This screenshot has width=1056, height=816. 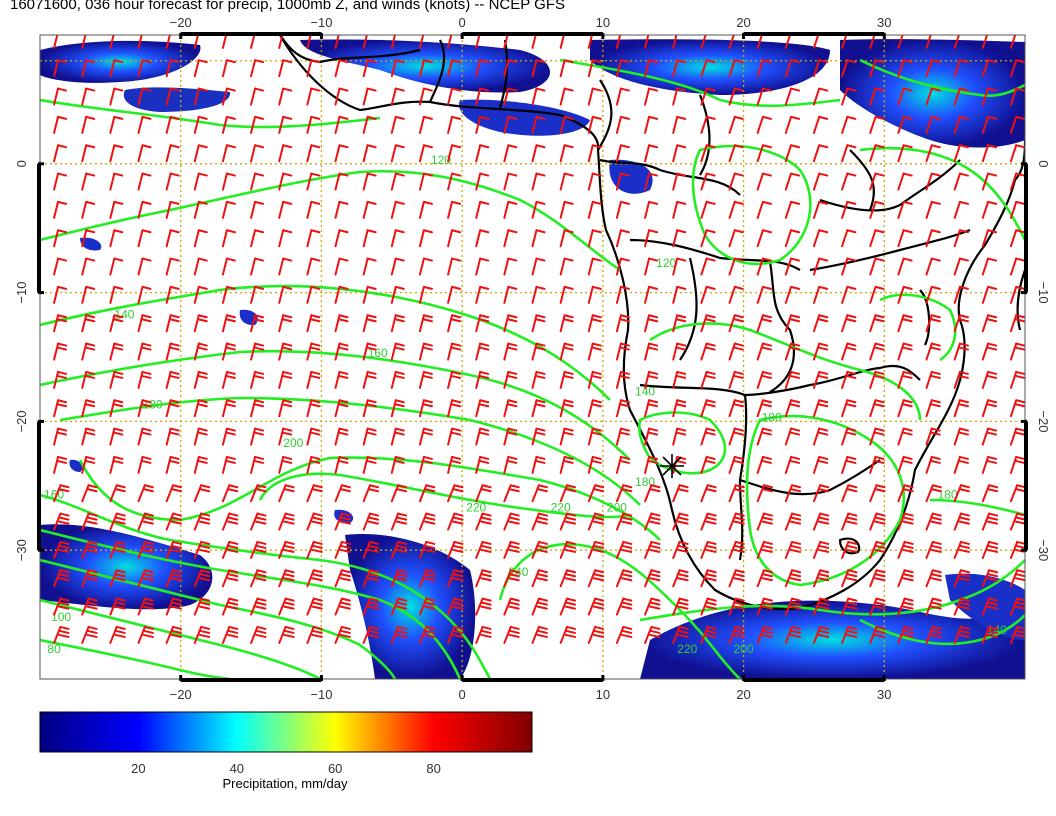 What do you see at coordinates (1043, 550) in the screenshot?
I see `latitude-tick-label-right: −30` at bounding box center [1043, 550].